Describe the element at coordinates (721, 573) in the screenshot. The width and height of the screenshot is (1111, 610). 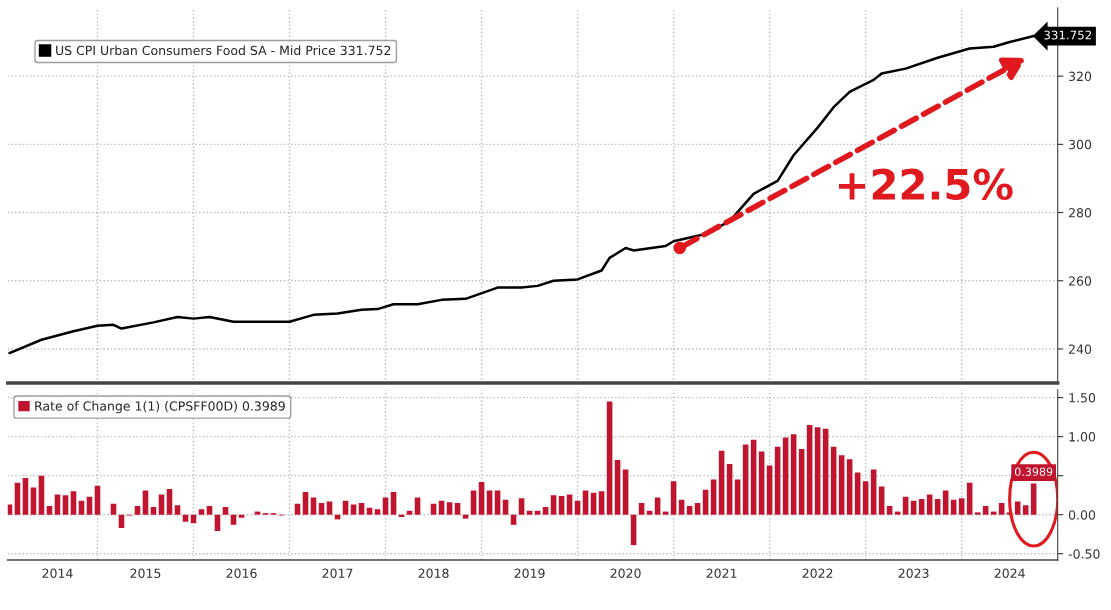
I see `x-tick-label: 2021` at that location.